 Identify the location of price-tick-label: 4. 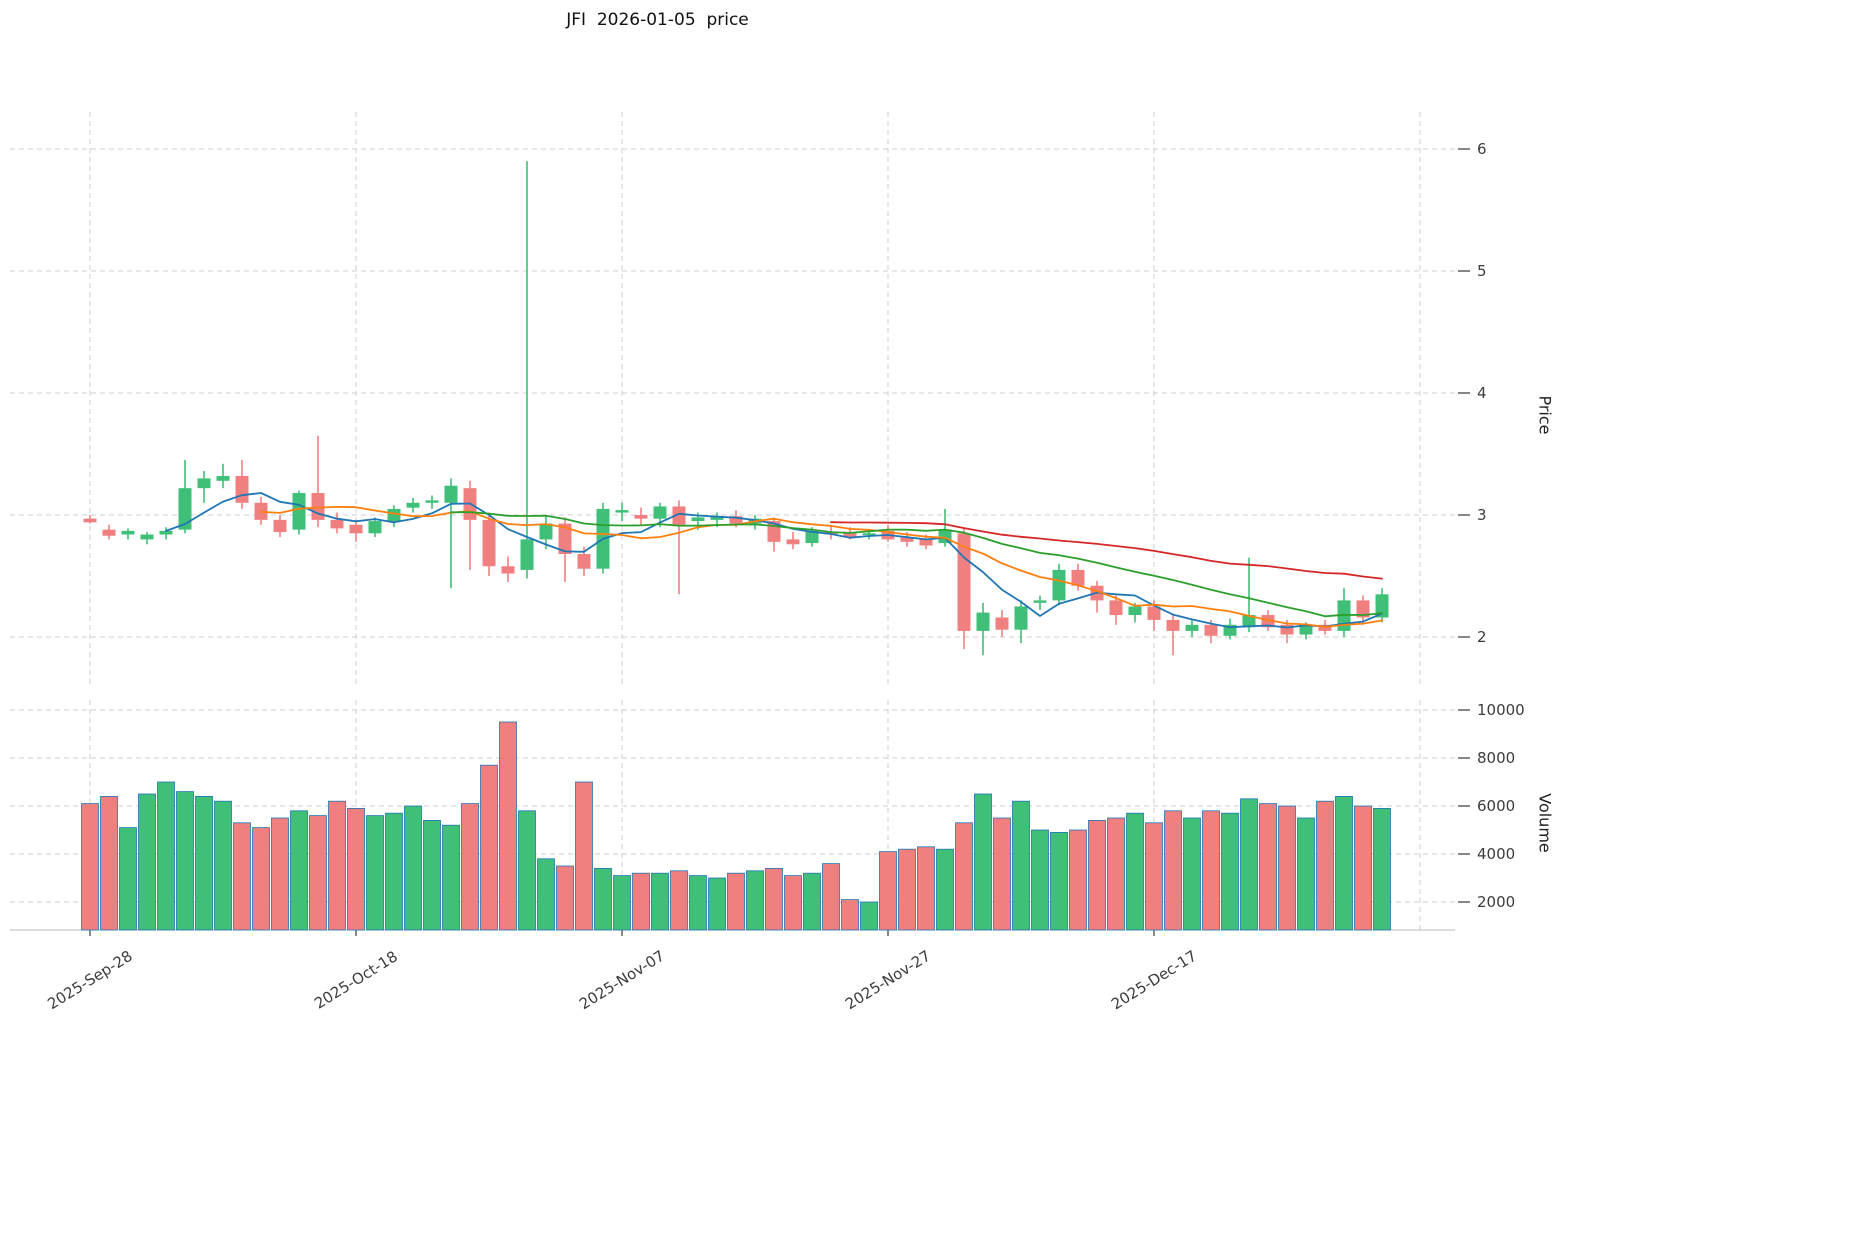
(1482, 393).